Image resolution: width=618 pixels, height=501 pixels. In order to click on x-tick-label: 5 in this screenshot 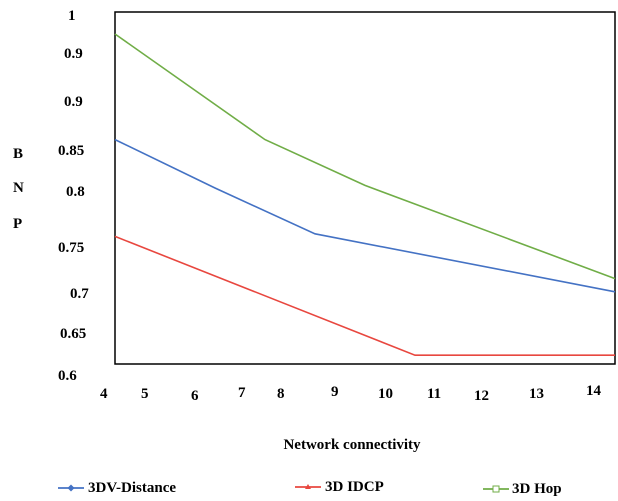, I will do `click(145, 394)`.